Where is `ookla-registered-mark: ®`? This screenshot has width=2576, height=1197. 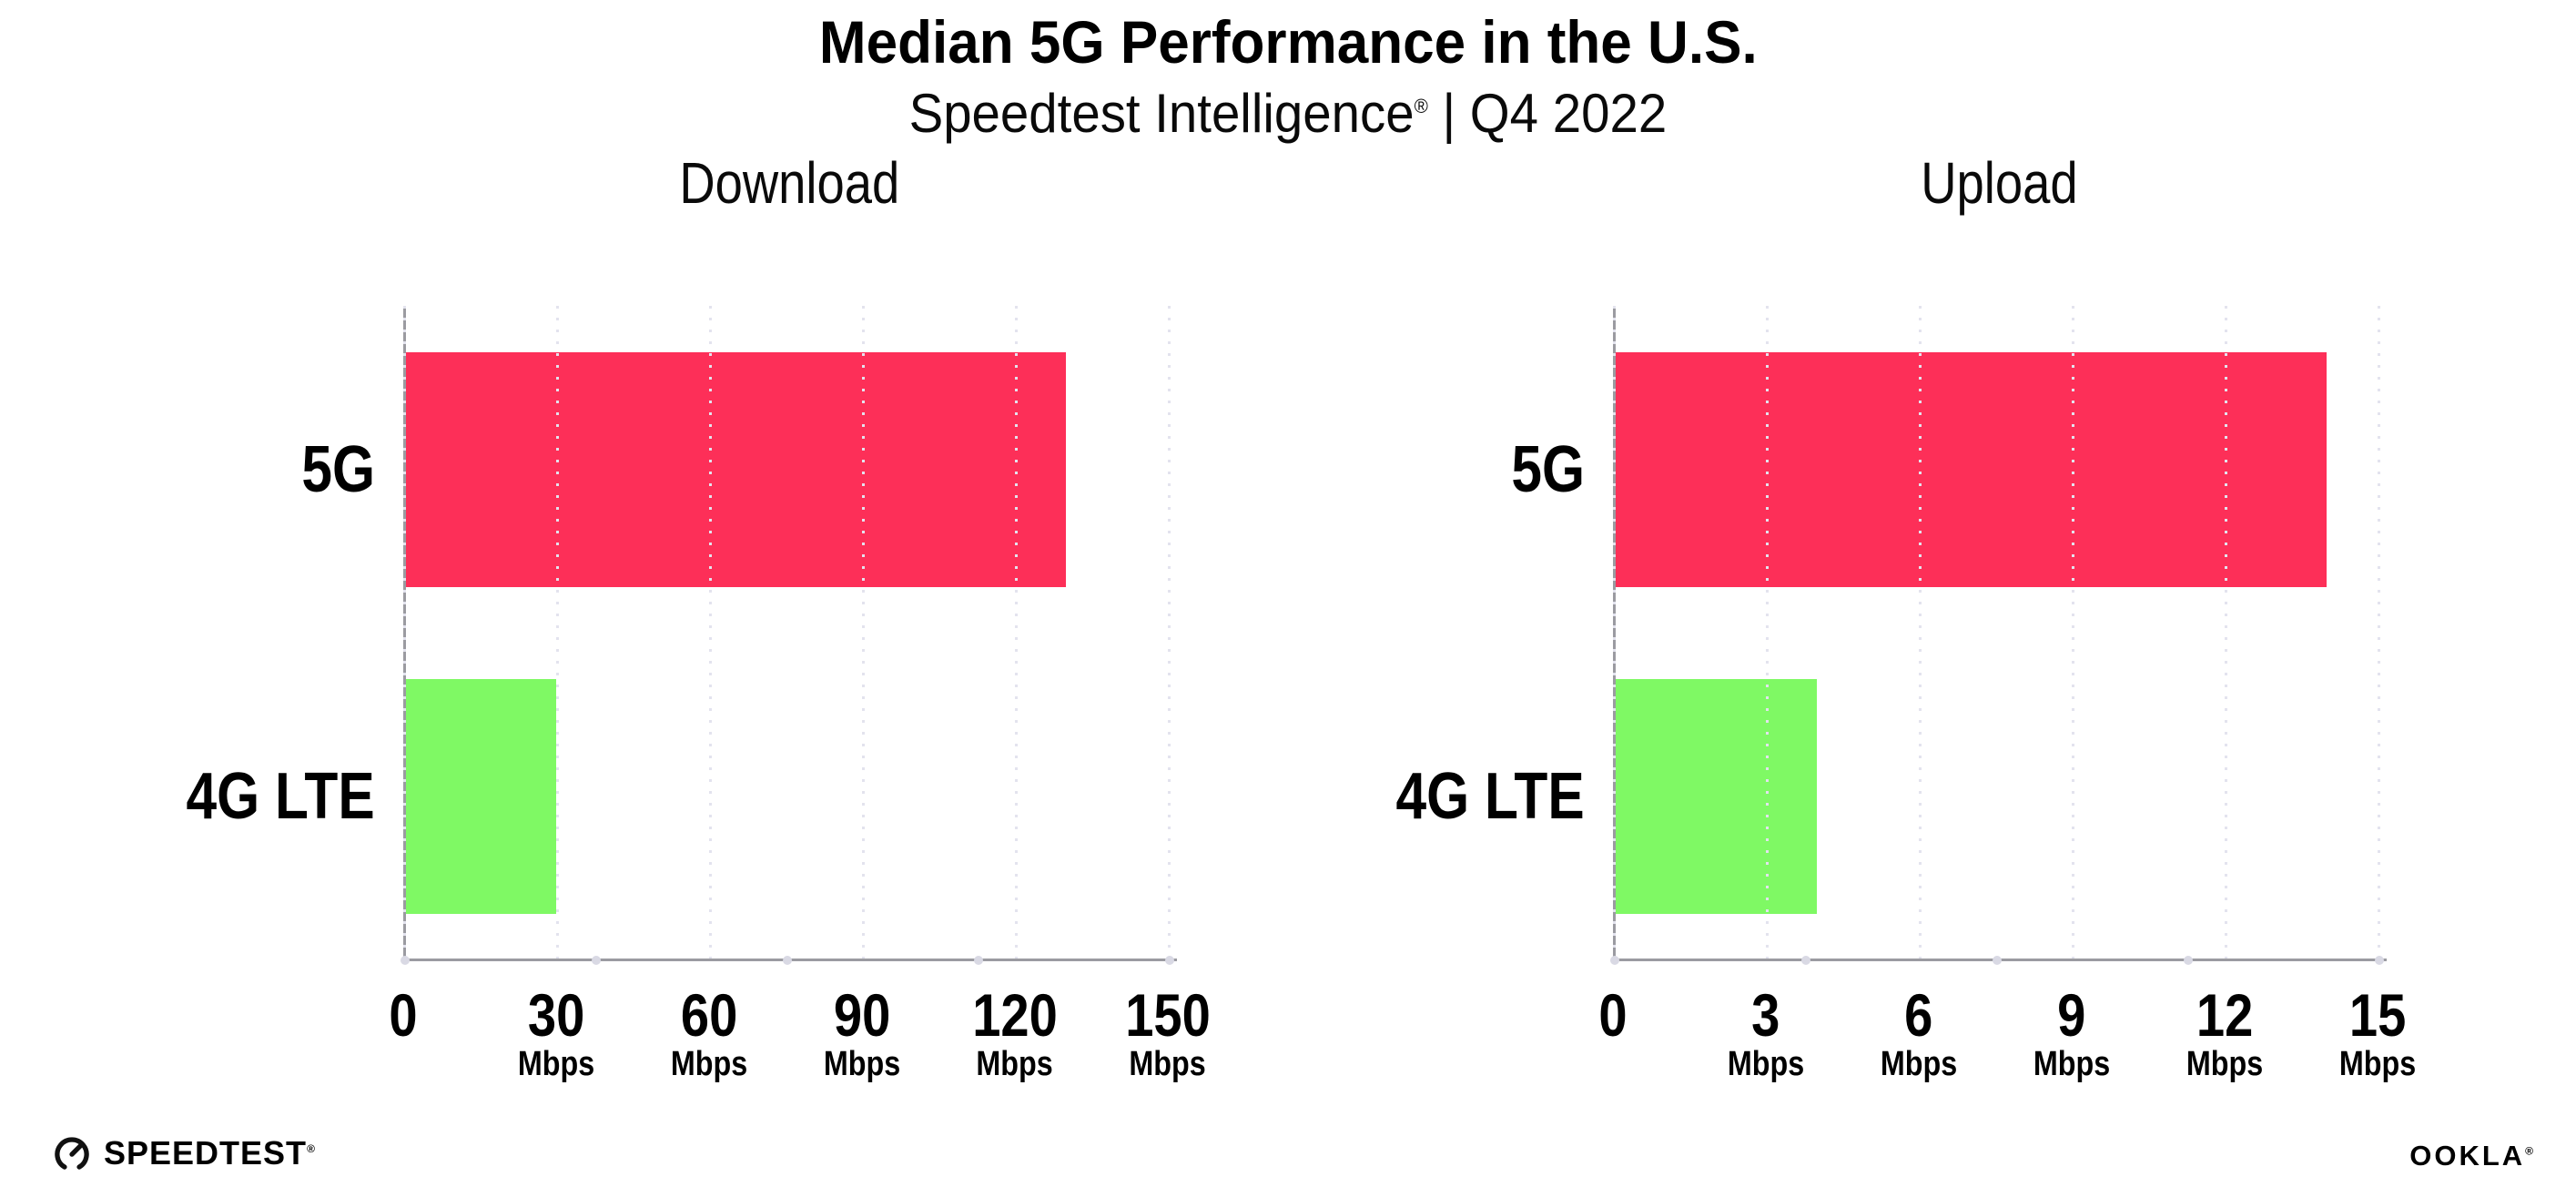 ookla-registered-mark: ® is located at coordinates (2530, 1151).